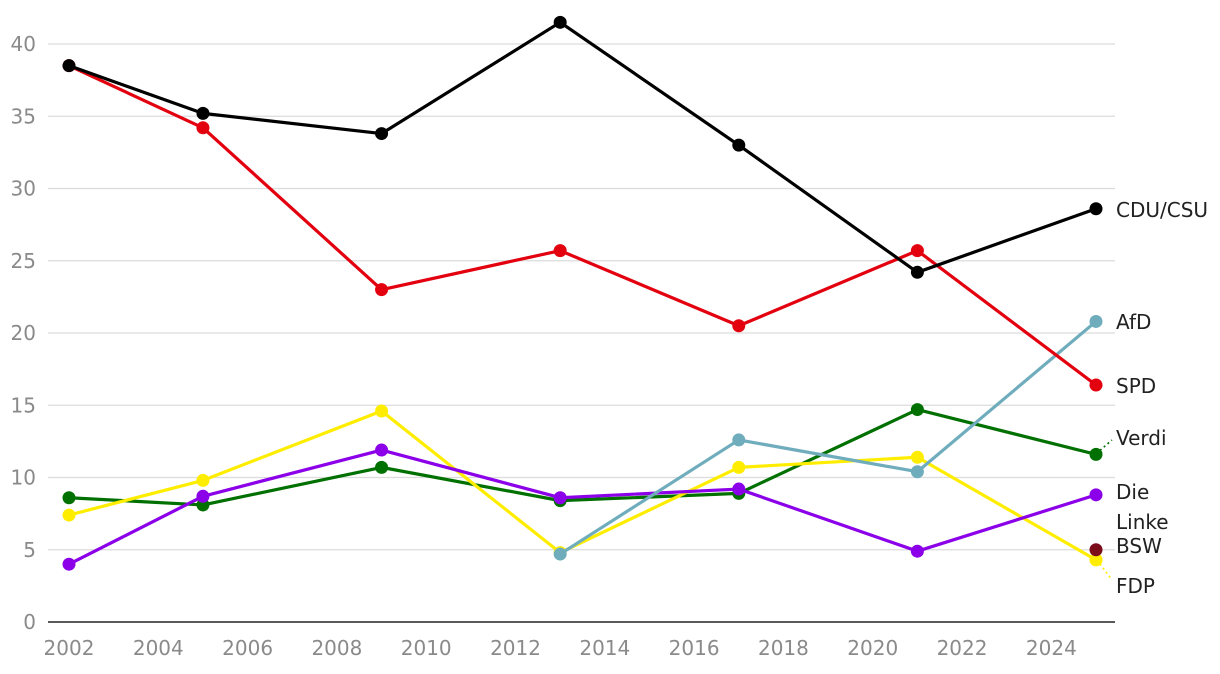 The height and width of the screenshot is (674, 1220). What do you see at coordinates (69, 648) in the screenshot?
I see `x-tick-label: 2002` at bounding box center [69, 648].